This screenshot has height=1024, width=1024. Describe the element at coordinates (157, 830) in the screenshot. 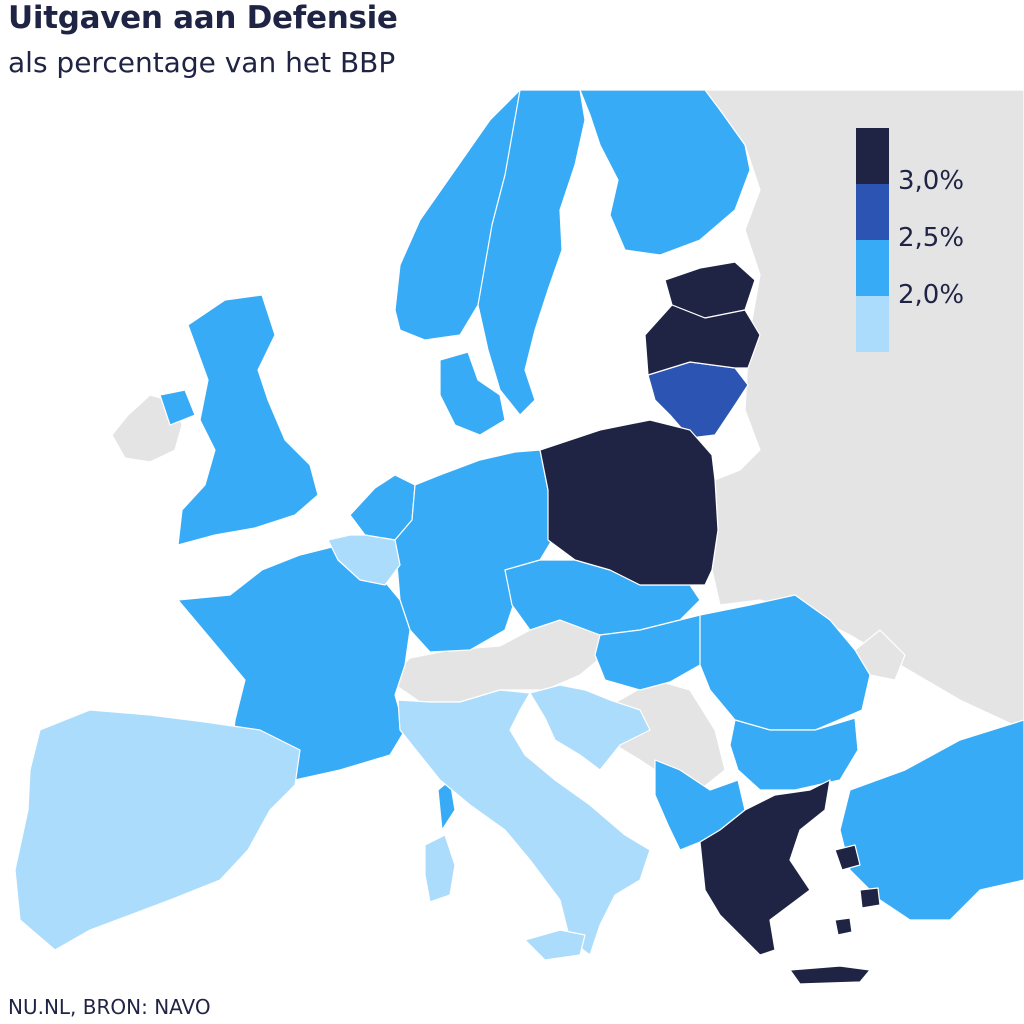

I see `region-spain-portugal` at that location.